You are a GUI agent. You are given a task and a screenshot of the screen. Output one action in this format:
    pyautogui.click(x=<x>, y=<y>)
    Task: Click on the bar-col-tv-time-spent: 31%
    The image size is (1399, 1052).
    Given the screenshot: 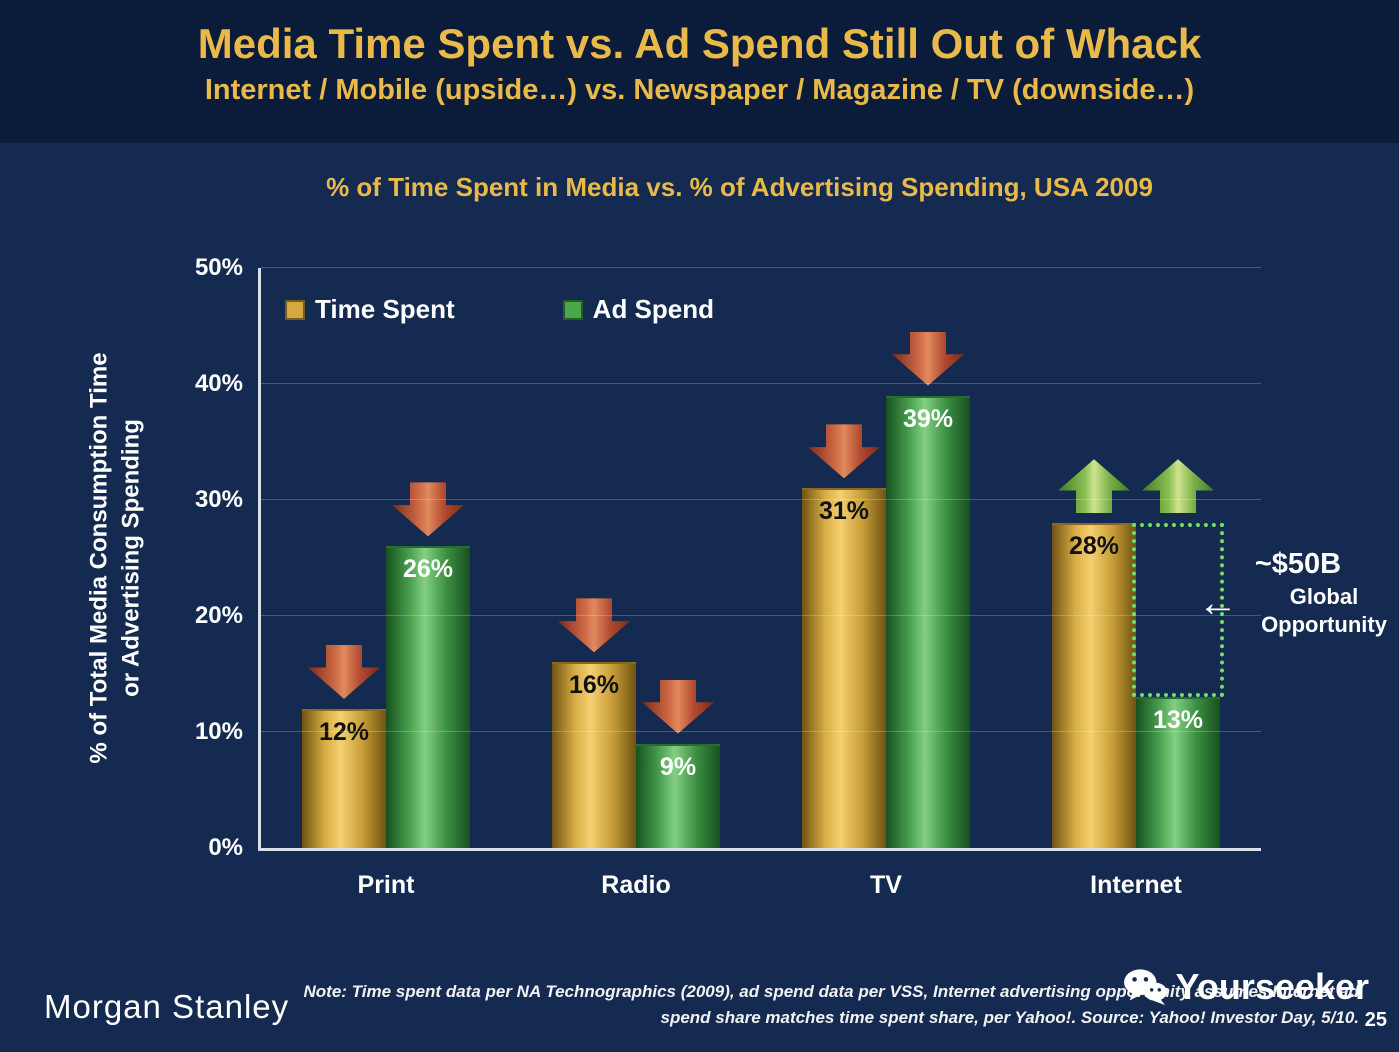 What is the action you would take?
    pyautogui.click(x=844, y=558)
    